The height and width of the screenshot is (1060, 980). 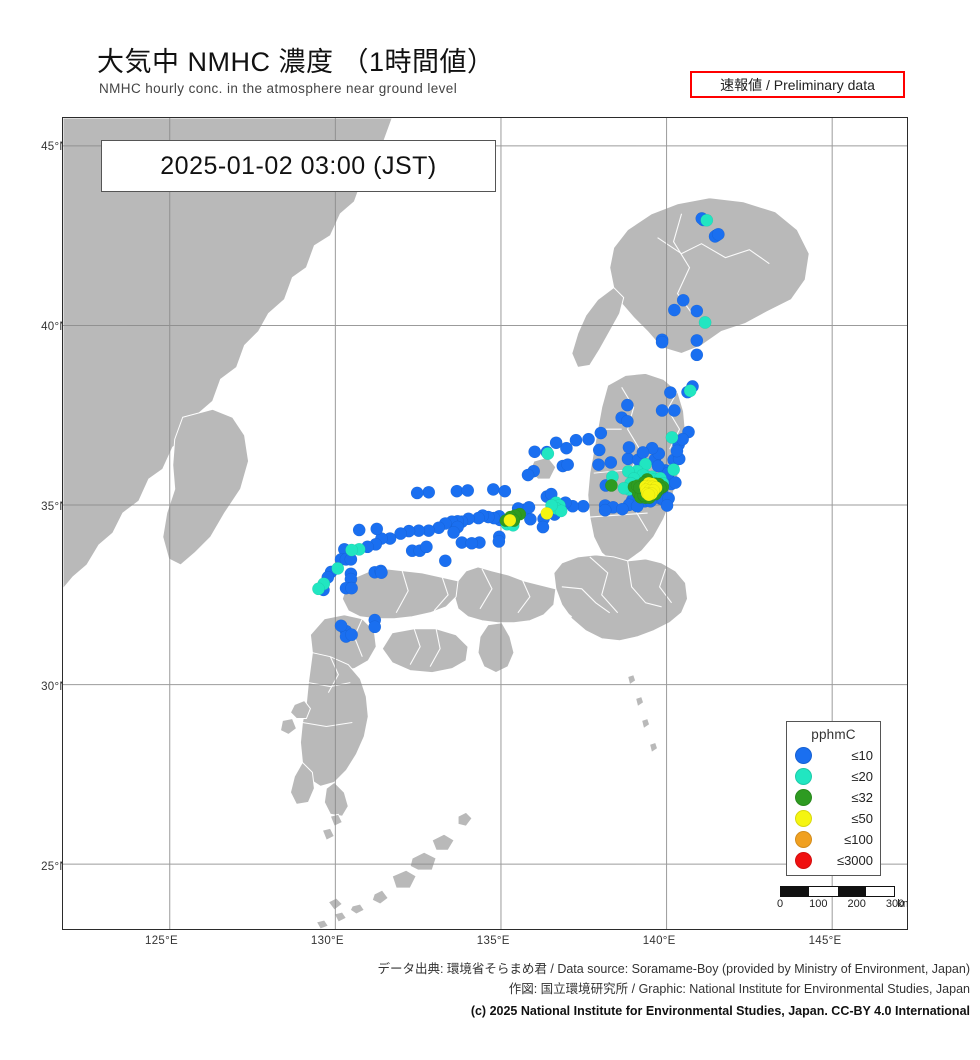 I want to click on legend: pphmC ≤10 ≤20 ≤32 ≤50 ≤100 ≤3000, so click(x=833, y=798).